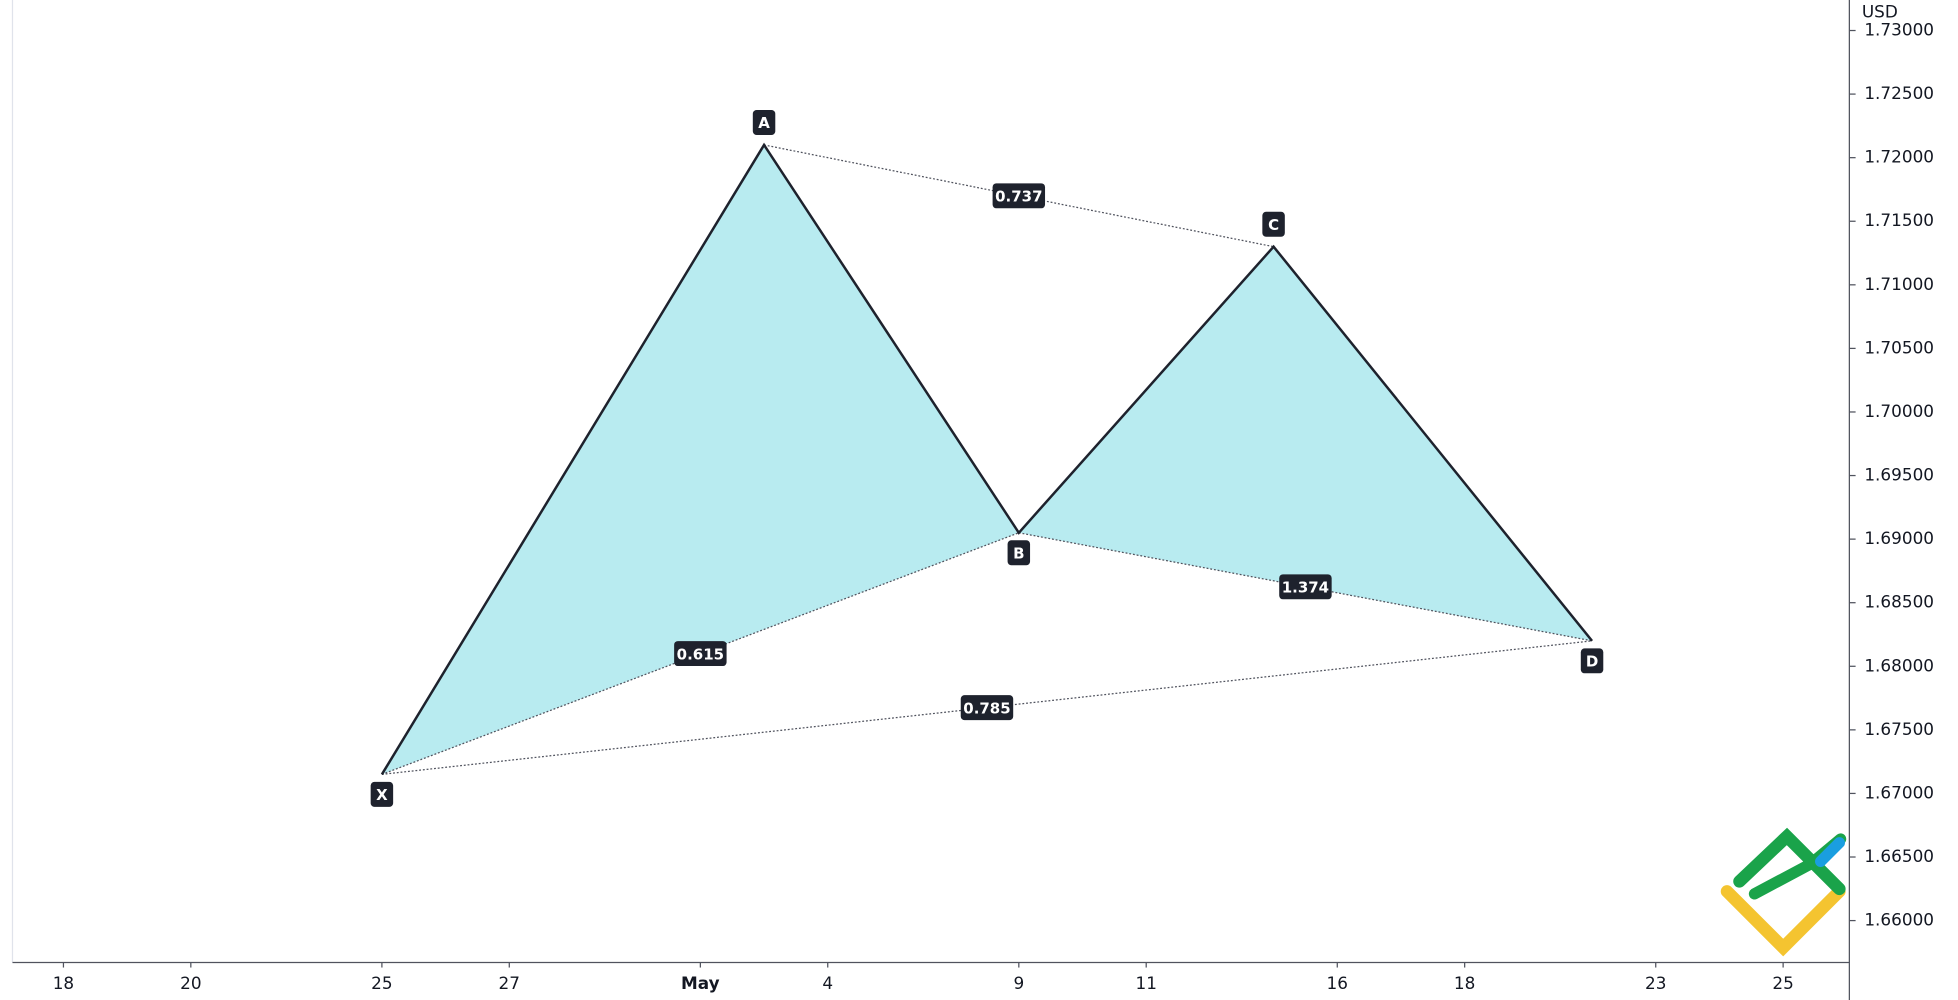 The width and height of the screenshot is (1958, 1000). I want to click on point-label: X, so click(382, 795).